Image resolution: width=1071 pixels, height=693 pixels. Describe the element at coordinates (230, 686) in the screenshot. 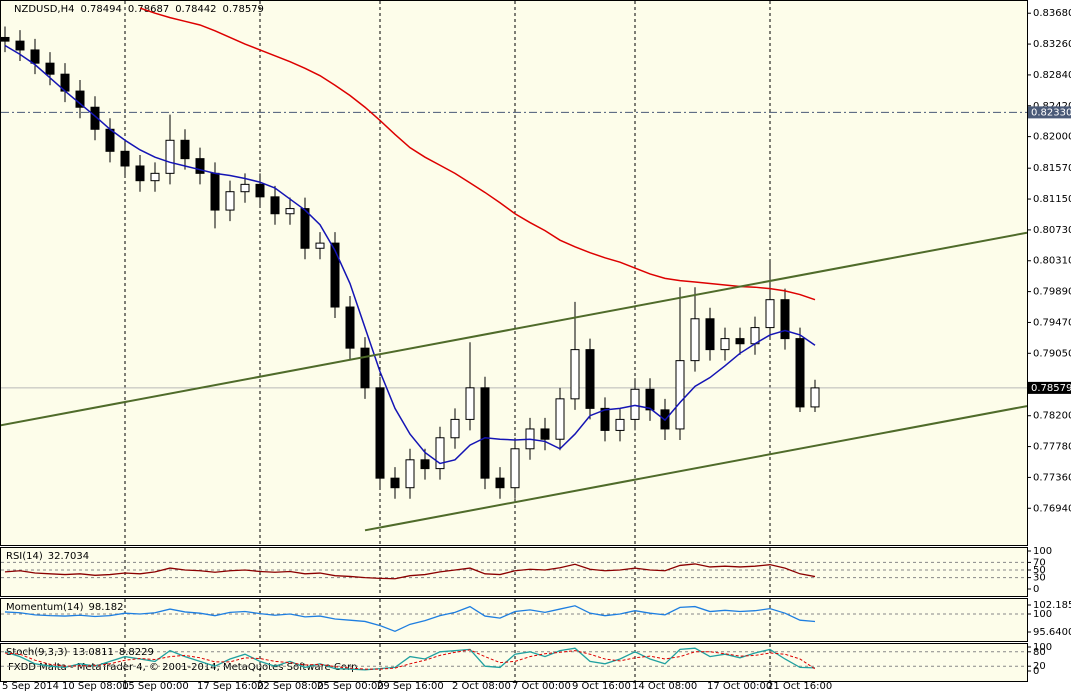

I see `x-tick-label: 17 Sep 16:00` at that location.